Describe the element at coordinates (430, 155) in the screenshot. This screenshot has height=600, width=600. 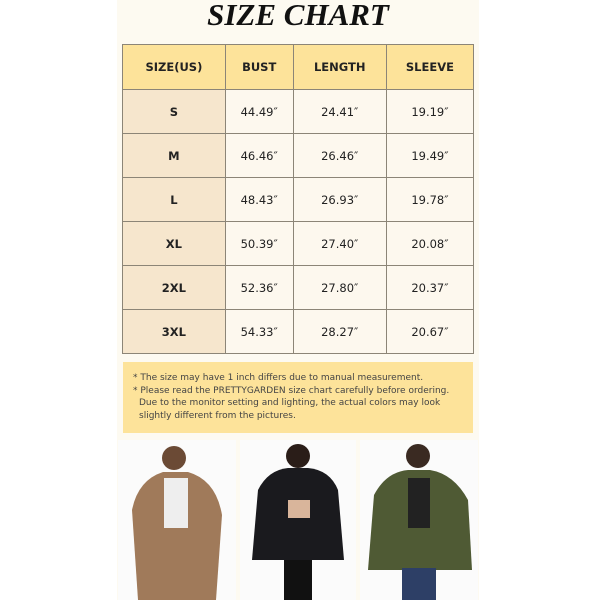
I see `cell-sleeve: 19.49″` at that location.